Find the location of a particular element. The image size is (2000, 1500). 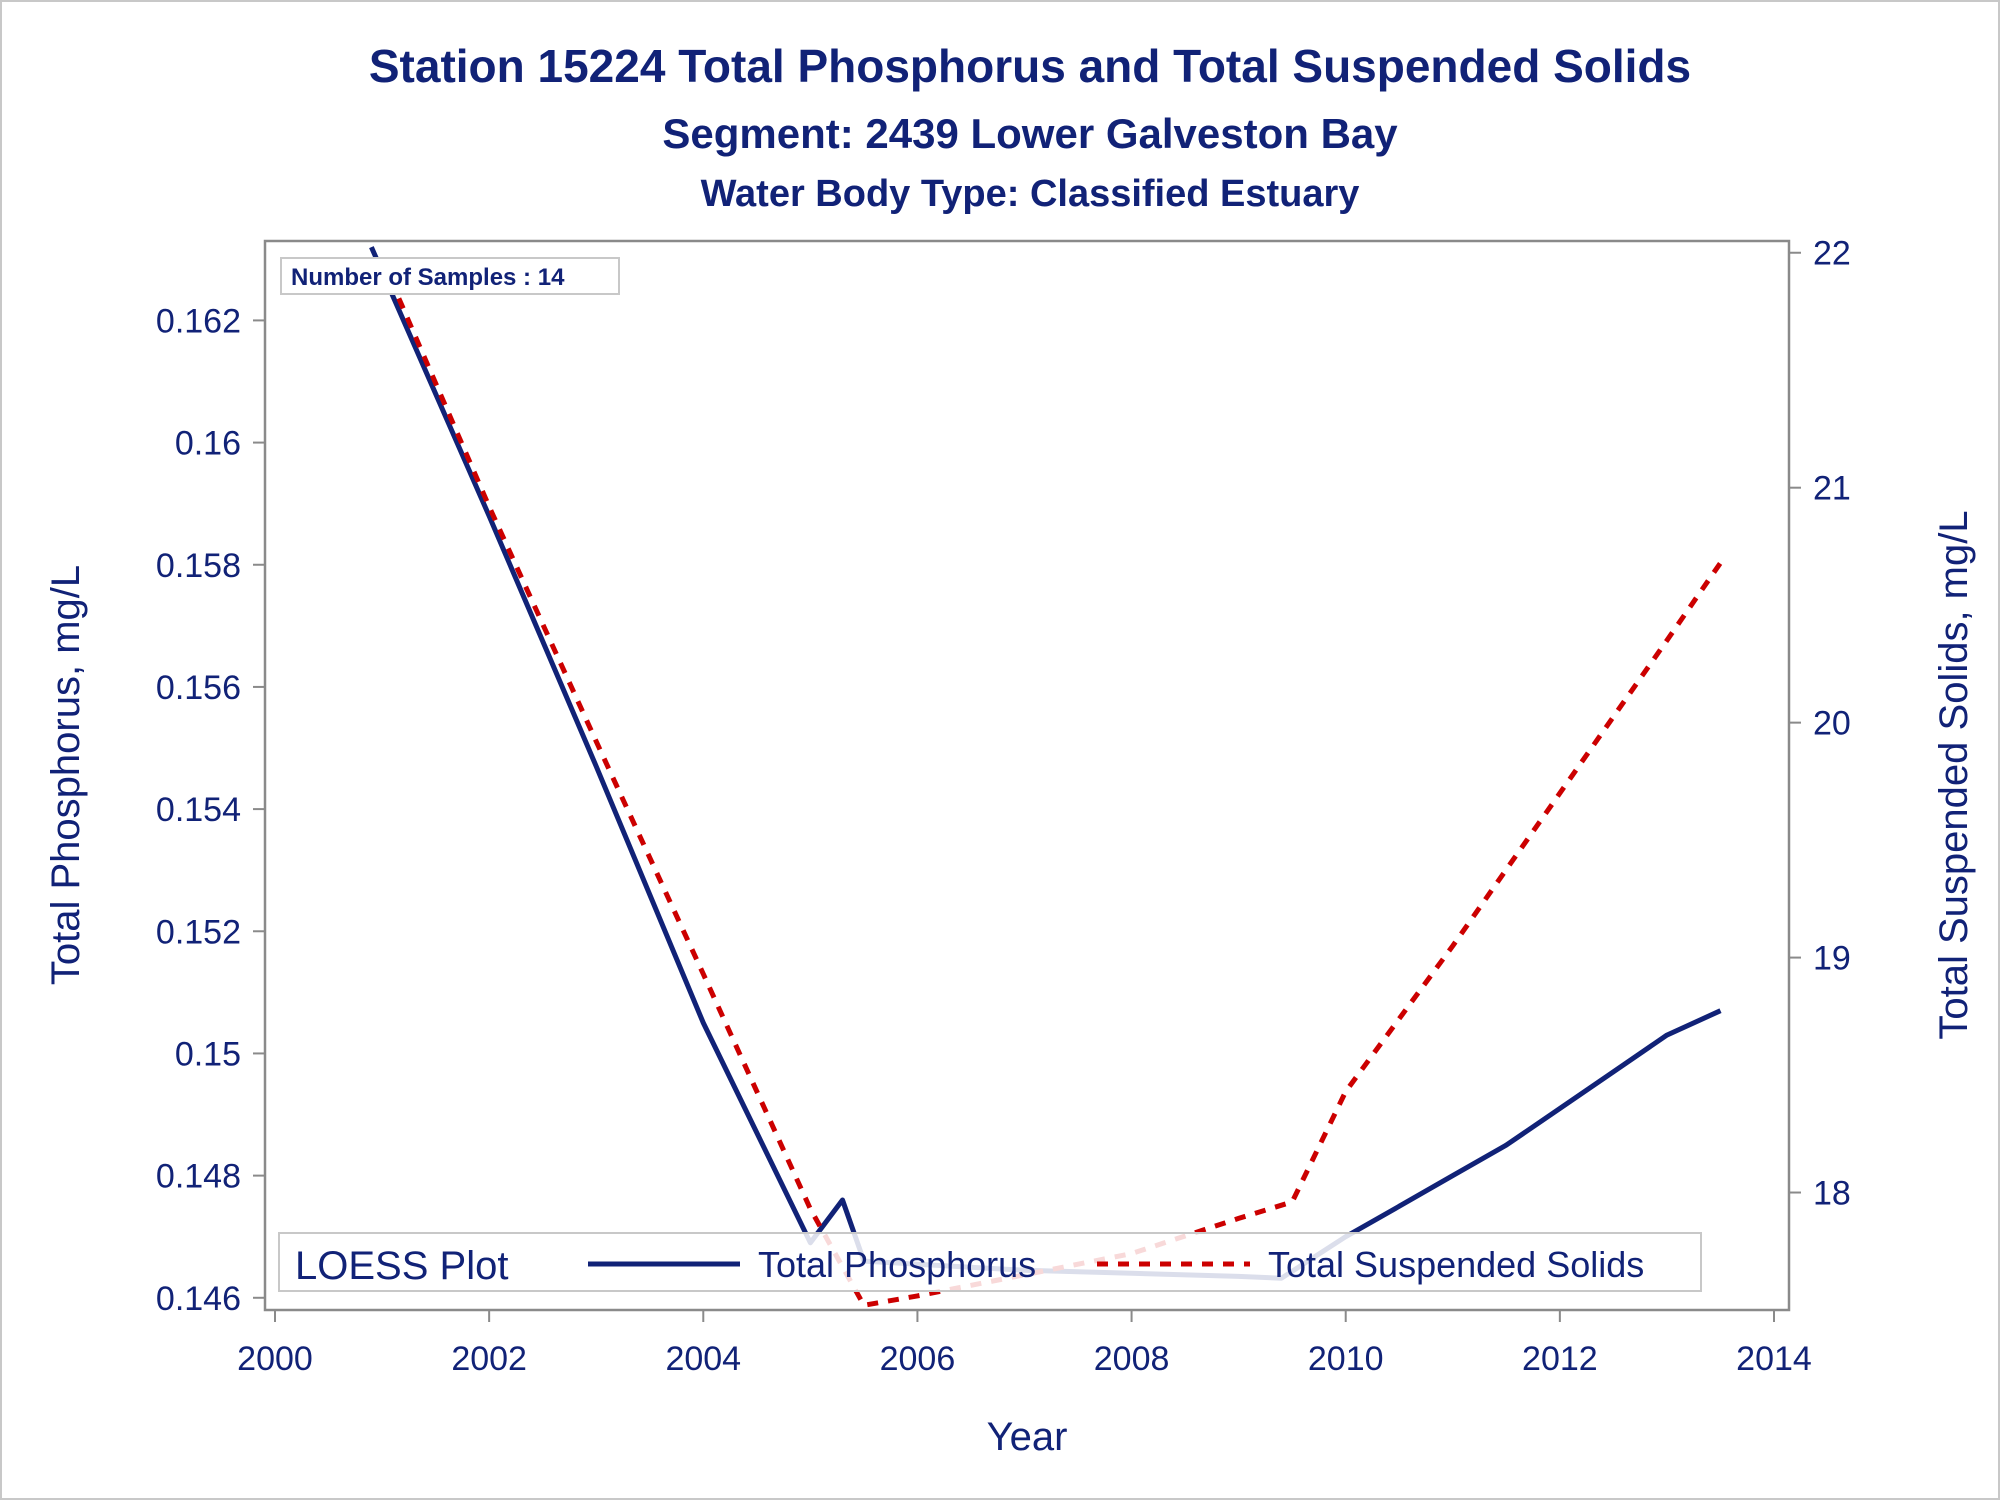

y-left-tick-label: 0.16 is located at coordinates (208, 444).